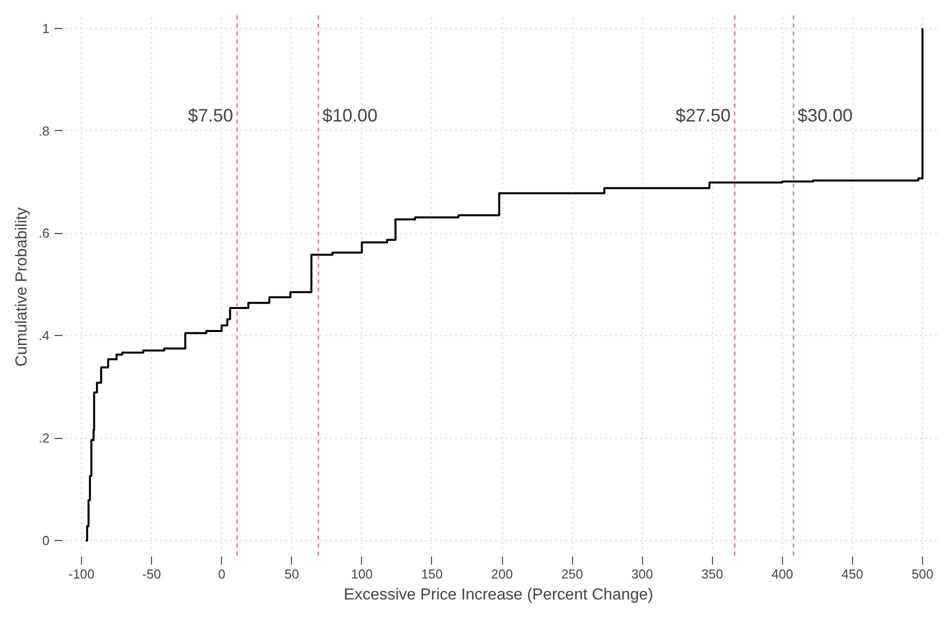 This screenshot has width=951, height=618. I want to click on x-tick-label: -50, so click(152, 574).